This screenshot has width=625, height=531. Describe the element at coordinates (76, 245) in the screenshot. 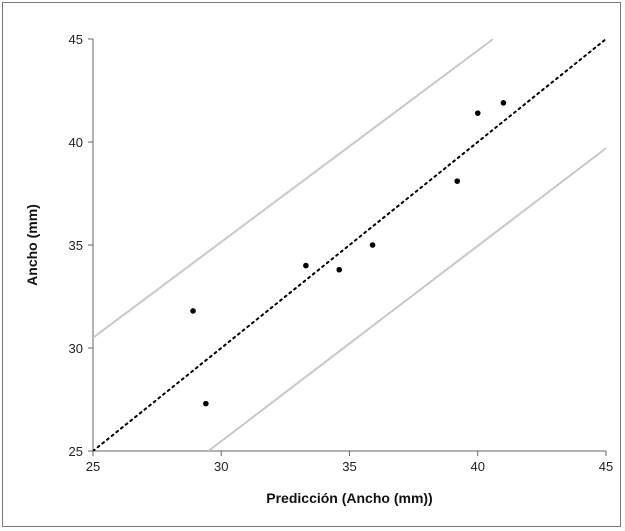

I see `y-tick-label: 35` at that location.